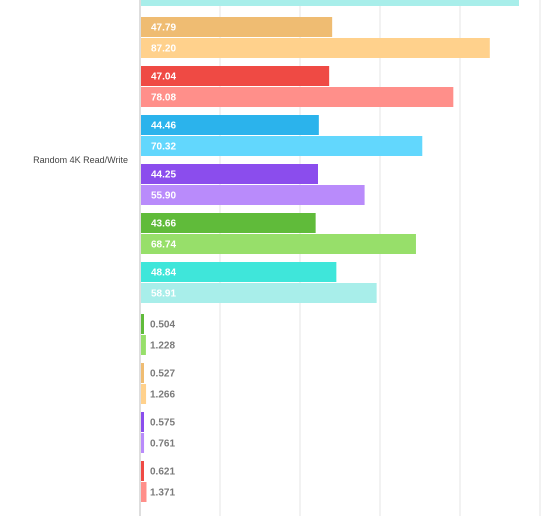  I want to click on data-label: 58.91, so click(163, 294).